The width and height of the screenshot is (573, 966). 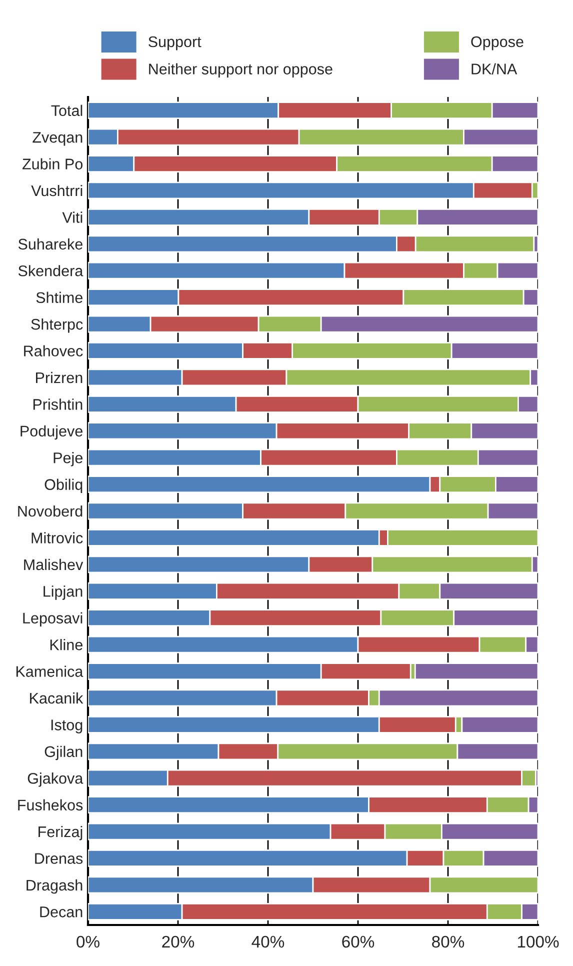 What do you see at coordinates (54, 886) in the screenshot?
I see `y-tick-label: Dragash` at bounding box center [54, 886].